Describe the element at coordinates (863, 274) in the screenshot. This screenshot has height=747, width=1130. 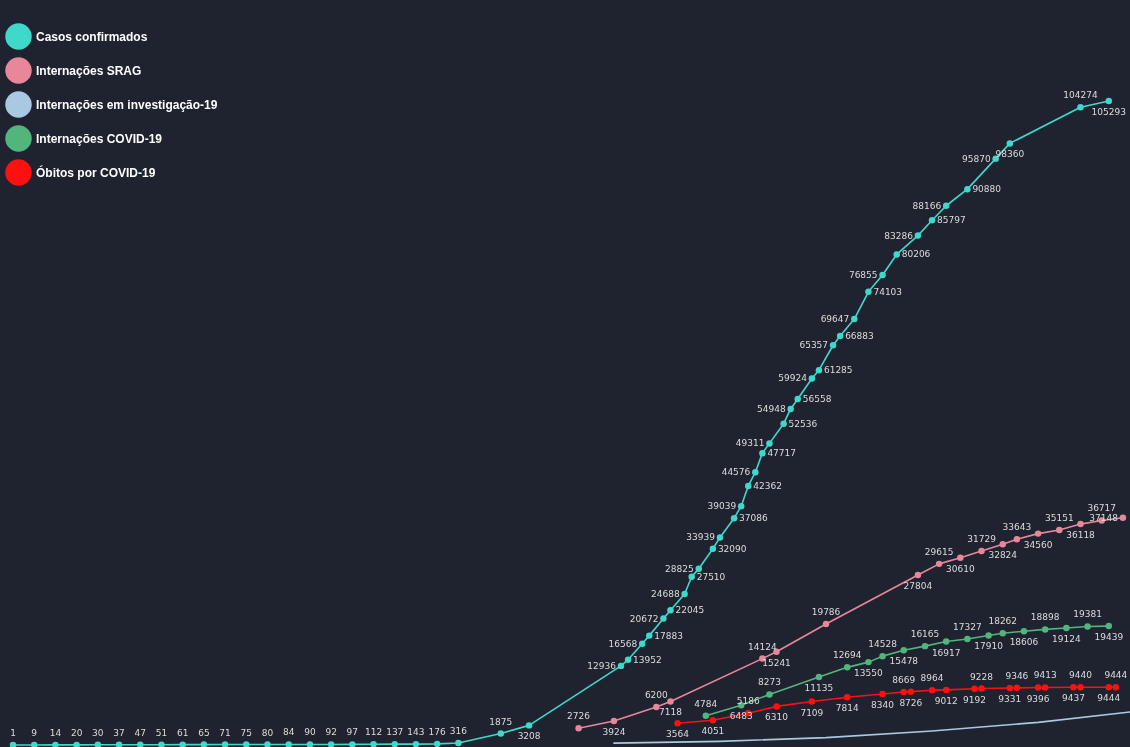
I see `data-label: 76855` at that location.